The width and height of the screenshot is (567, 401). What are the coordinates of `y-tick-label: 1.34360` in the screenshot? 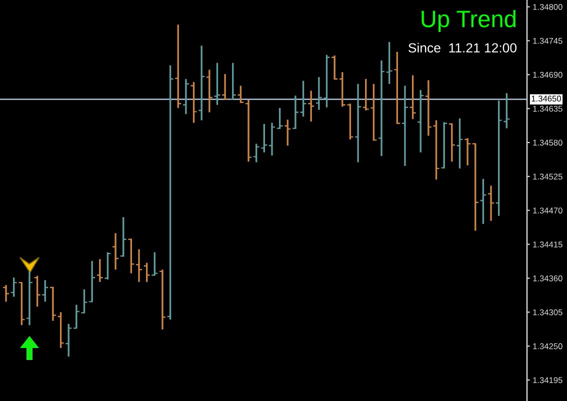 It's located at (547, 278).